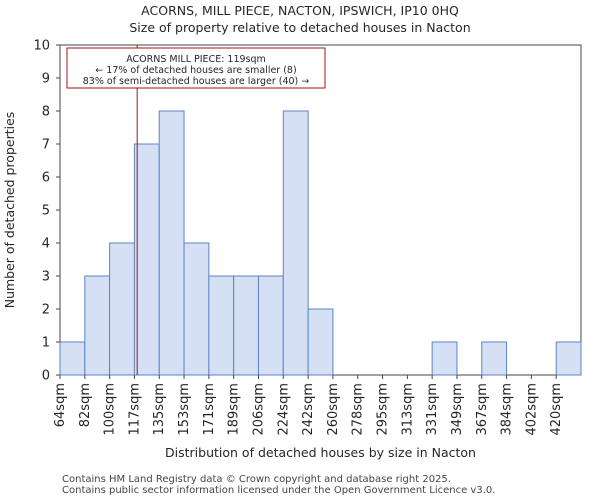 The image size is (600, 500). What do you see at coordinates (432, 409) in the screenshot?
I see `x-tick-label-331sqm: 331sqm` at bounding box center [432, 409].